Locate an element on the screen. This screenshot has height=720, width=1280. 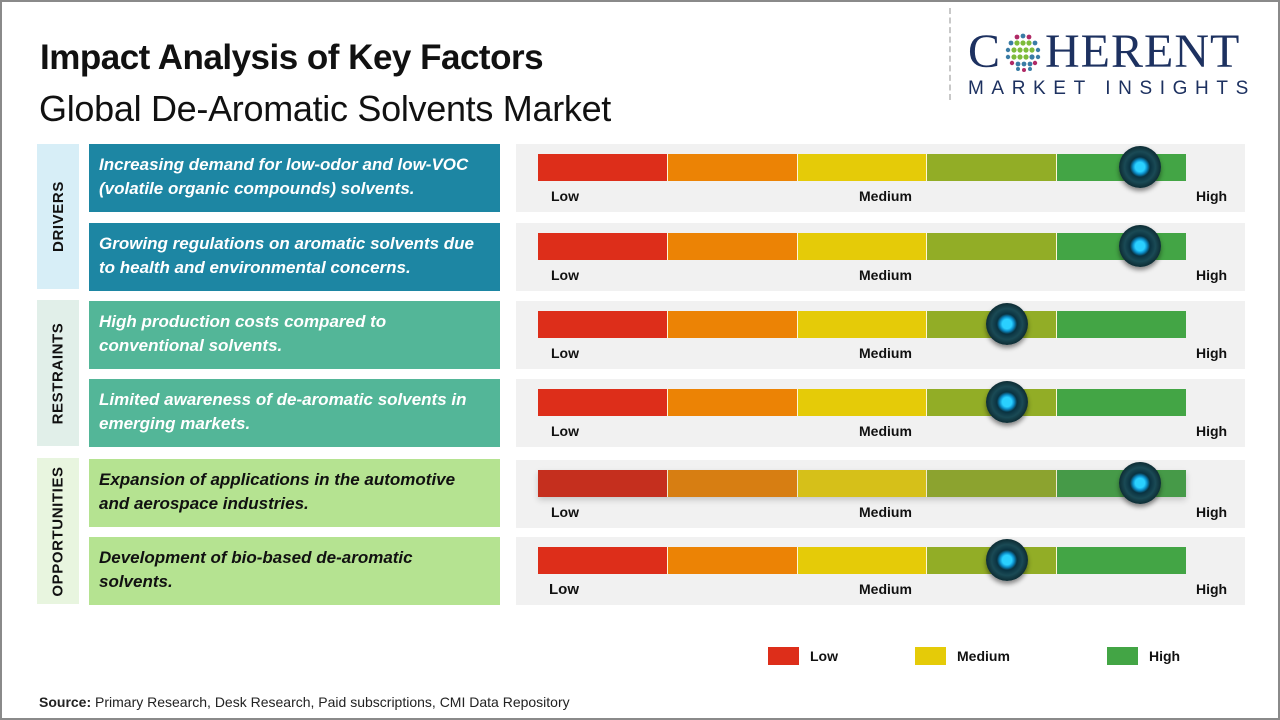
logo-divider is located at coordinates (950, 54).